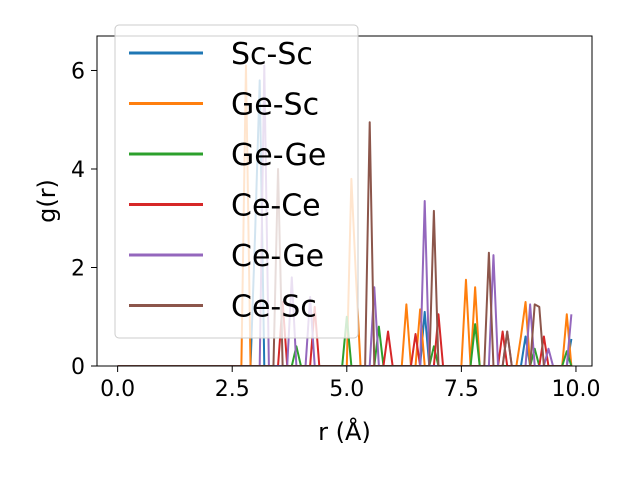 The image size is (640, 480). I want to click on legend-label: Ce-Sc, so click(274, 307).